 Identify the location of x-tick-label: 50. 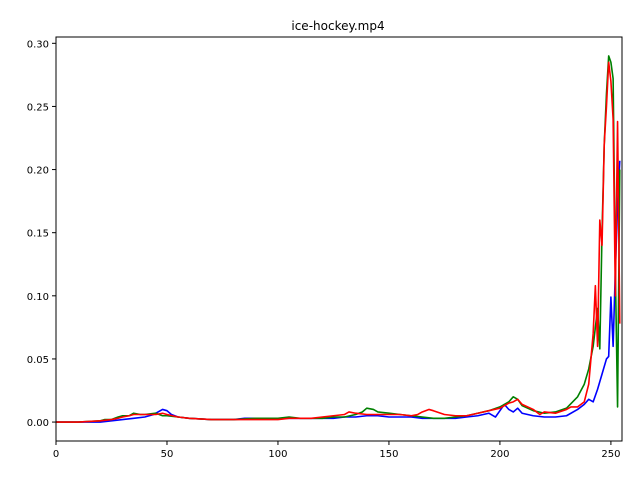
(167, 454).